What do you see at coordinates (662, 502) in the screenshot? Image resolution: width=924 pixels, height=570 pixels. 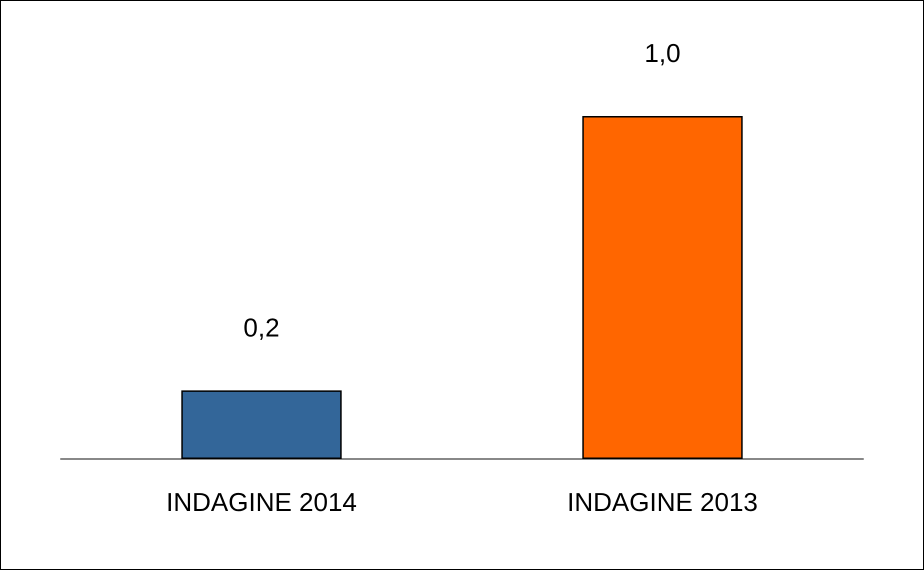 I see `x-tick-label: INDAGINE 2013` at bounding box center [662, 502].